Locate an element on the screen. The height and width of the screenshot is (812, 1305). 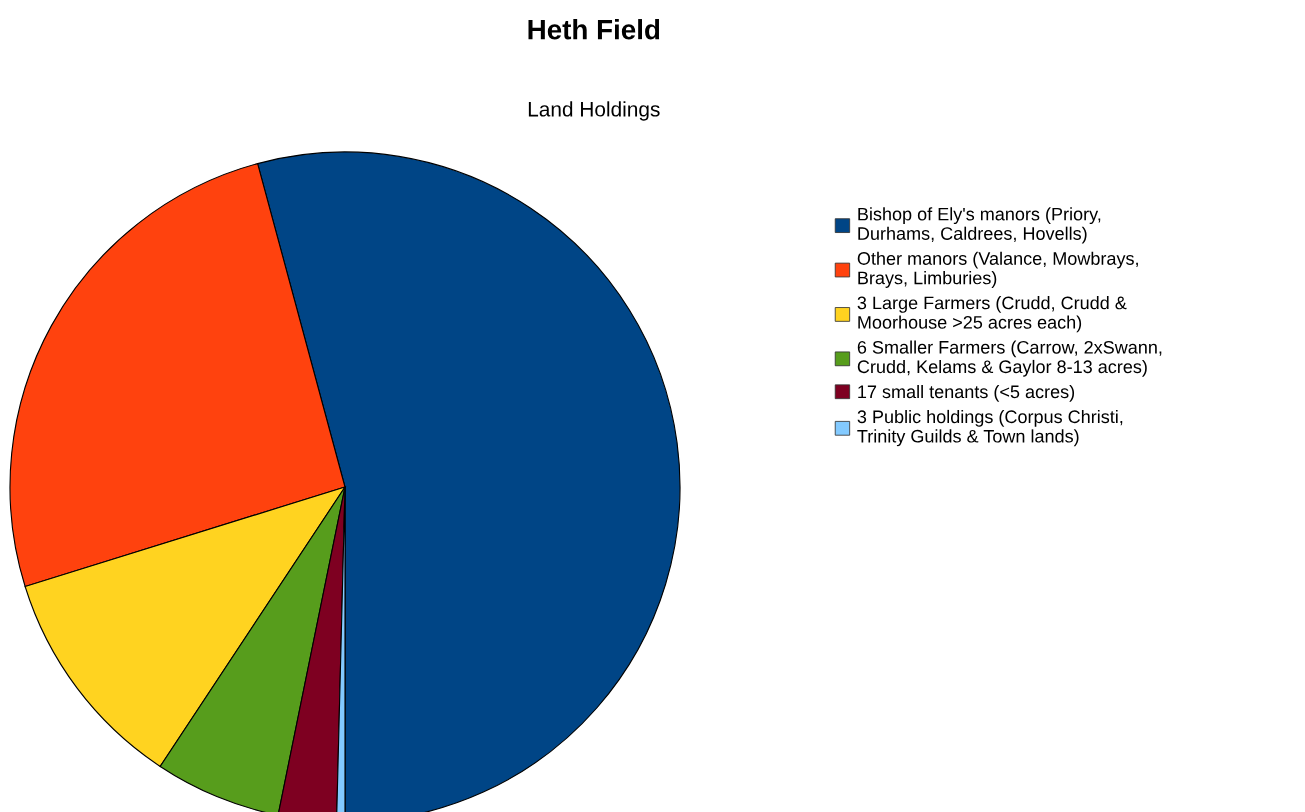
legend-label: 17 small tenants (<5 acres) is located at coordinates (966, 393).